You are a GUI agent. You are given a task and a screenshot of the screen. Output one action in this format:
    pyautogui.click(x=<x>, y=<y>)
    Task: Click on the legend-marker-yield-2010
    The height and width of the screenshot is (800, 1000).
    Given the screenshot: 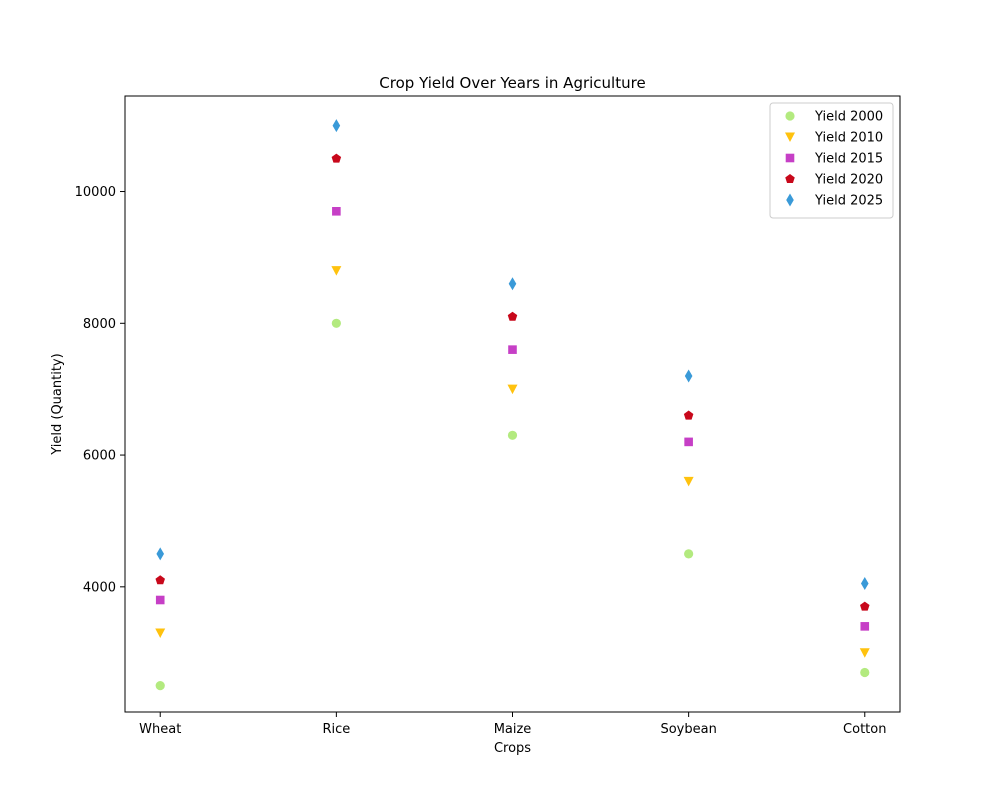 What is the action you would take?
    pyautogui.click(x=790, y=137)
    